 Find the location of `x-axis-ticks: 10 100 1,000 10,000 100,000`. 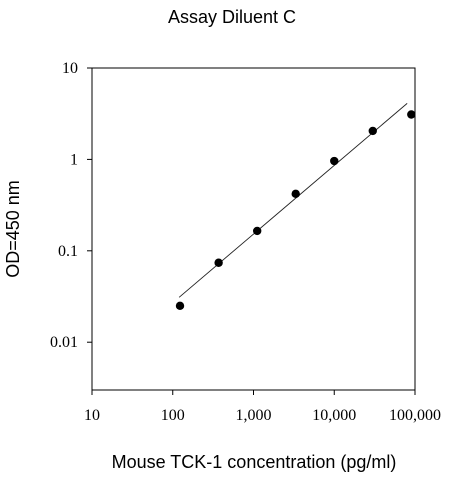

x-axis-ticks: 10 100 1,000 10,000 100,000 is located at coordinates (262, 407).